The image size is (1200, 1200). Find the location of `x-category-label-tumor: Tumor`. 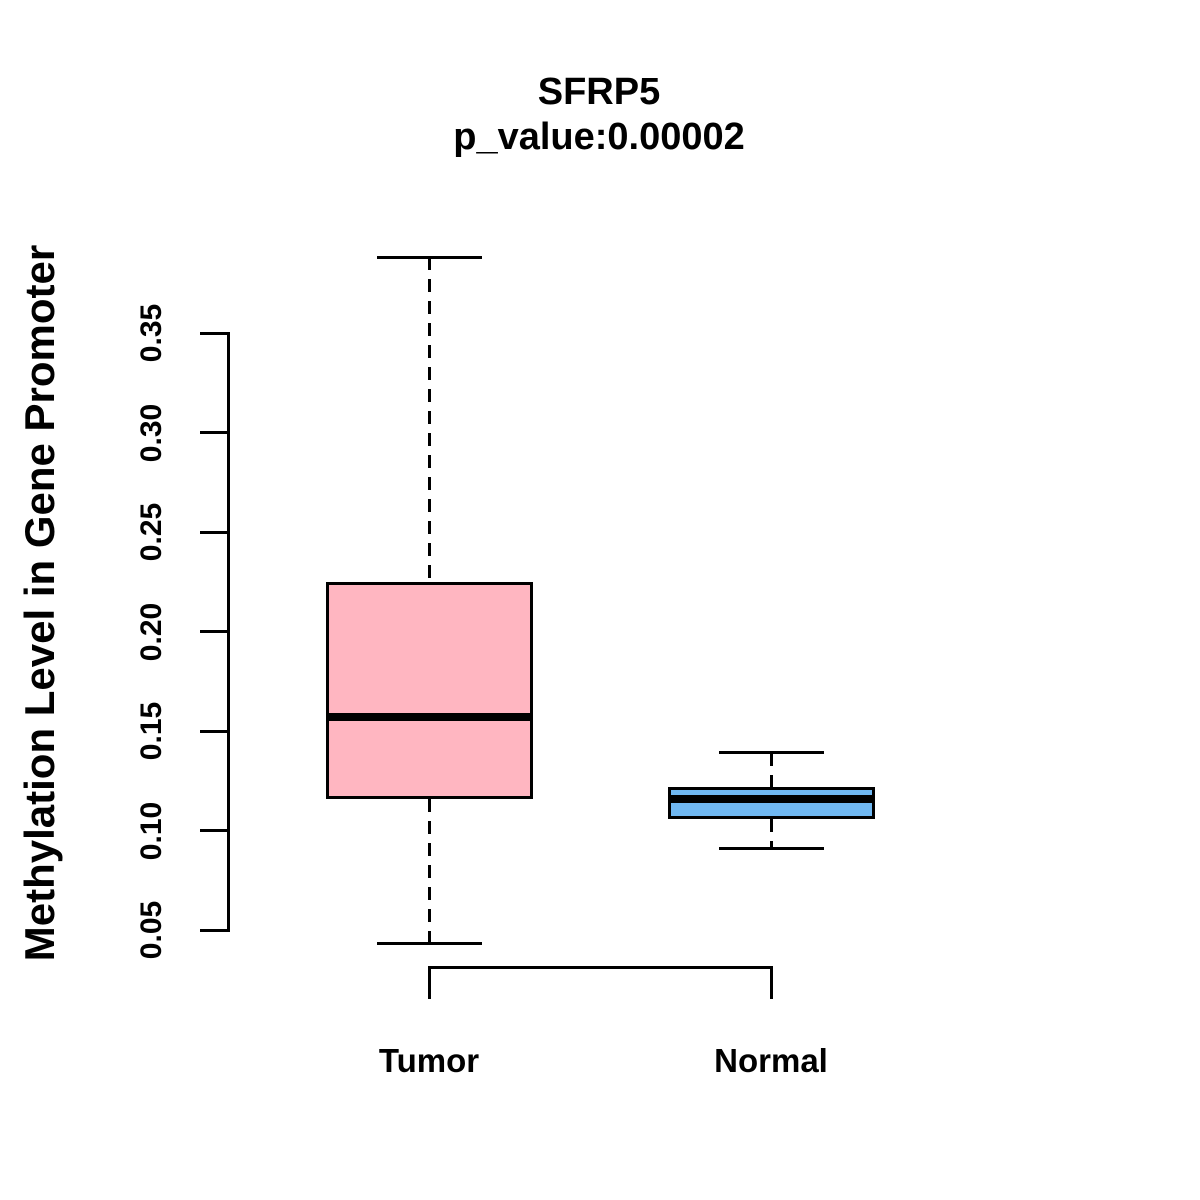

x-category-label-tumor: Tumor is located at coordinates (429, 1060).